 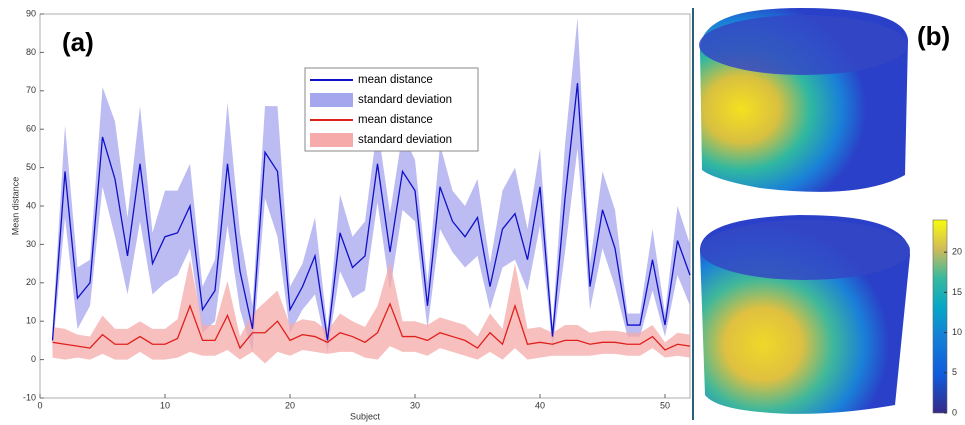 I want to click on x-tick-label: 0, so click(x=39, y=405).